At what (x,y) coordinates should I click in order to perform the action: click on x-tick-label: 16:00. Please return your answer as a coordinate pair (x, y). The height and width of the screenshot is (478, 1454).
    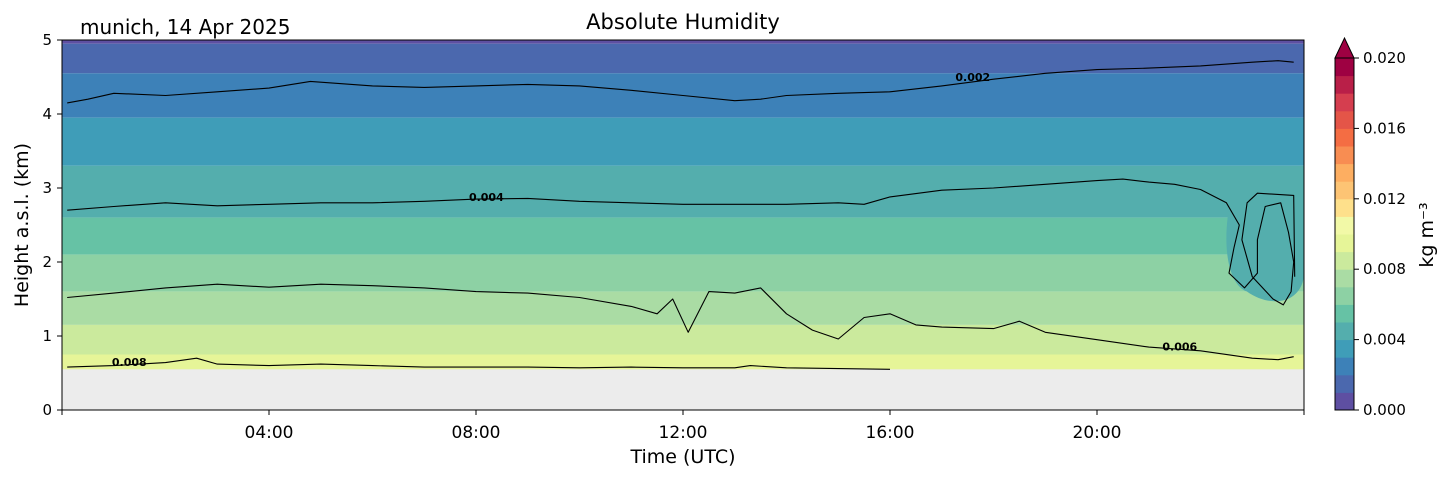
    Looking at the image, I should click on (890, 433).